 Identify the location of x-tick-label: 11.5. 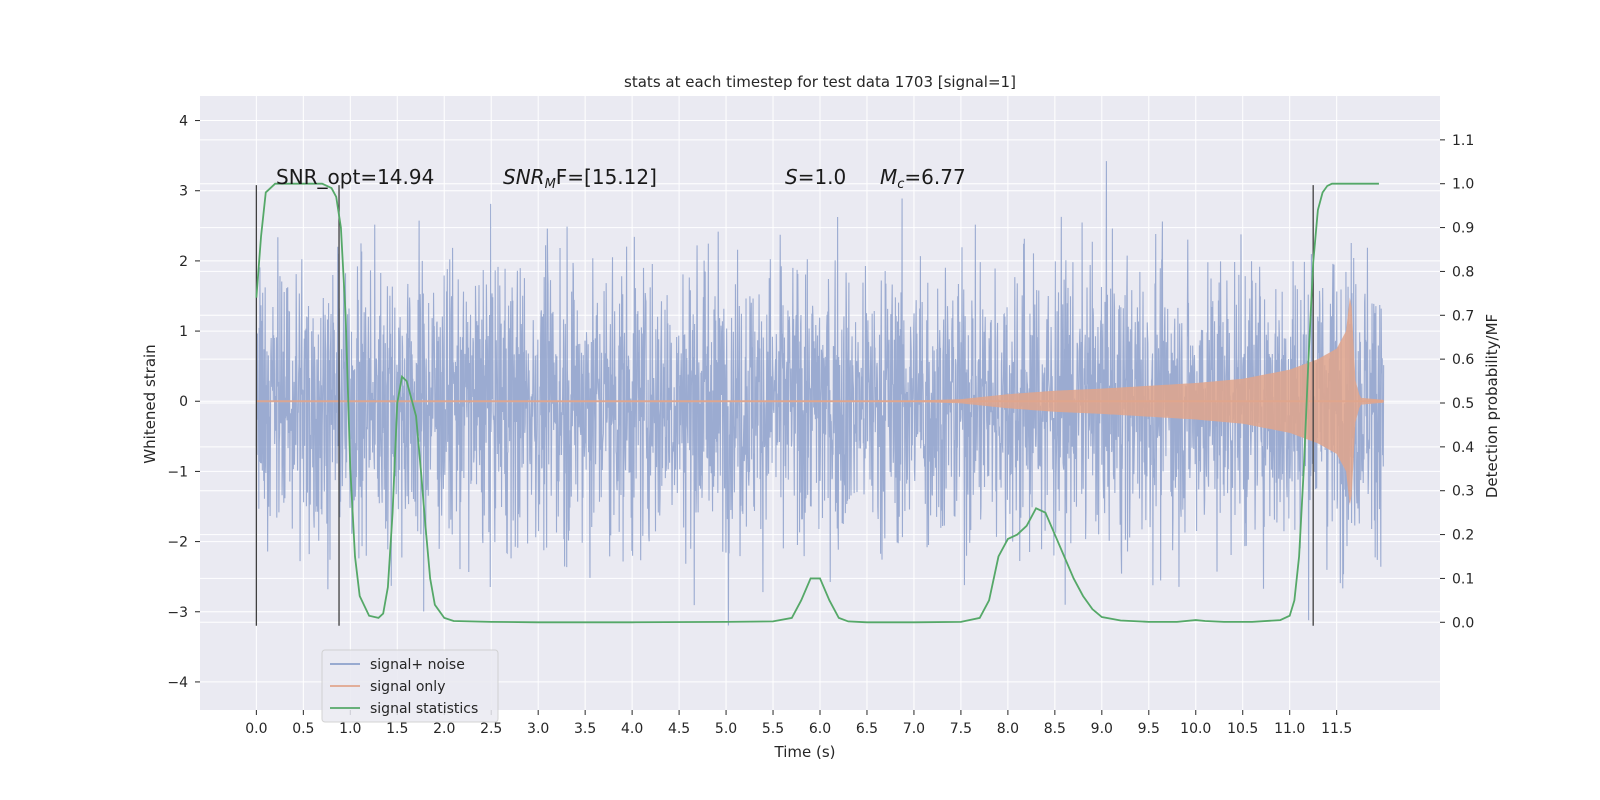
(1336, 729).